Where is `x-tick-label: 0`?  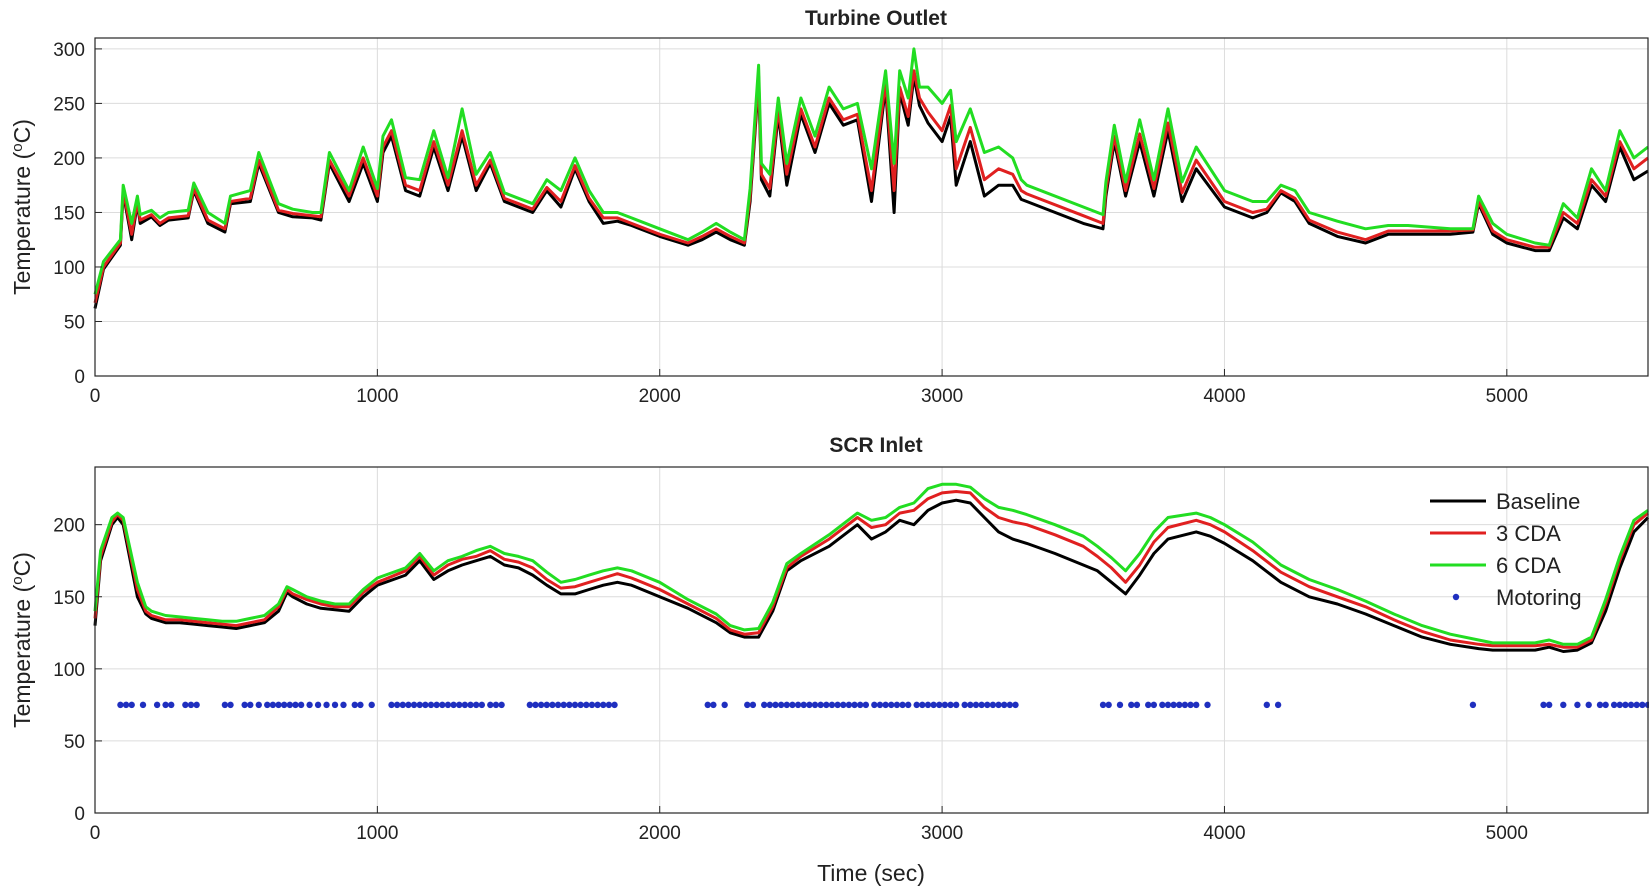 x-tick-label: 0 is located at coordinates (95, 396).